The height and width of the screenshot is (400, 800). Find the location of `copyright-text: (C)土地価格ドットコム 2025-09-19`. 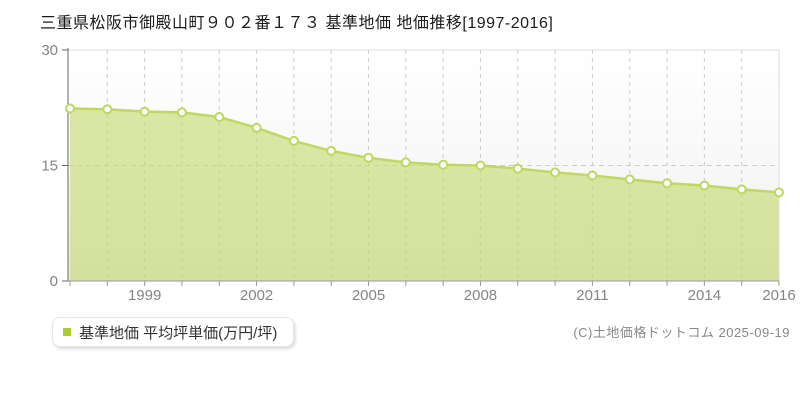

copyright-text: (C)土地価格ドットコム 2025-09-19 is located at coordinates (681, 332).